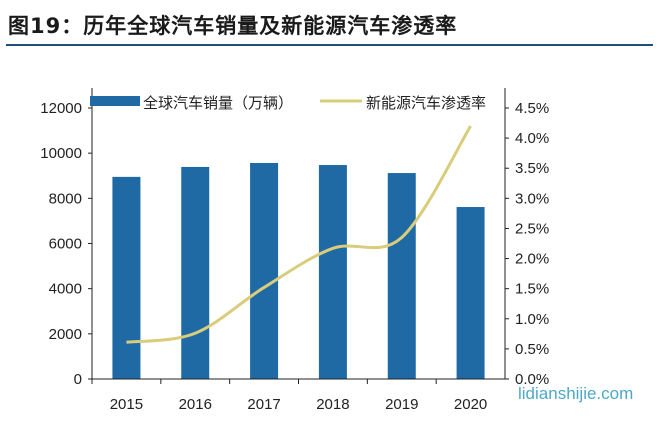  Describe the element at coordinates (126, 404) in the screenshot. I see `x-tick-label: 2015` at that location.